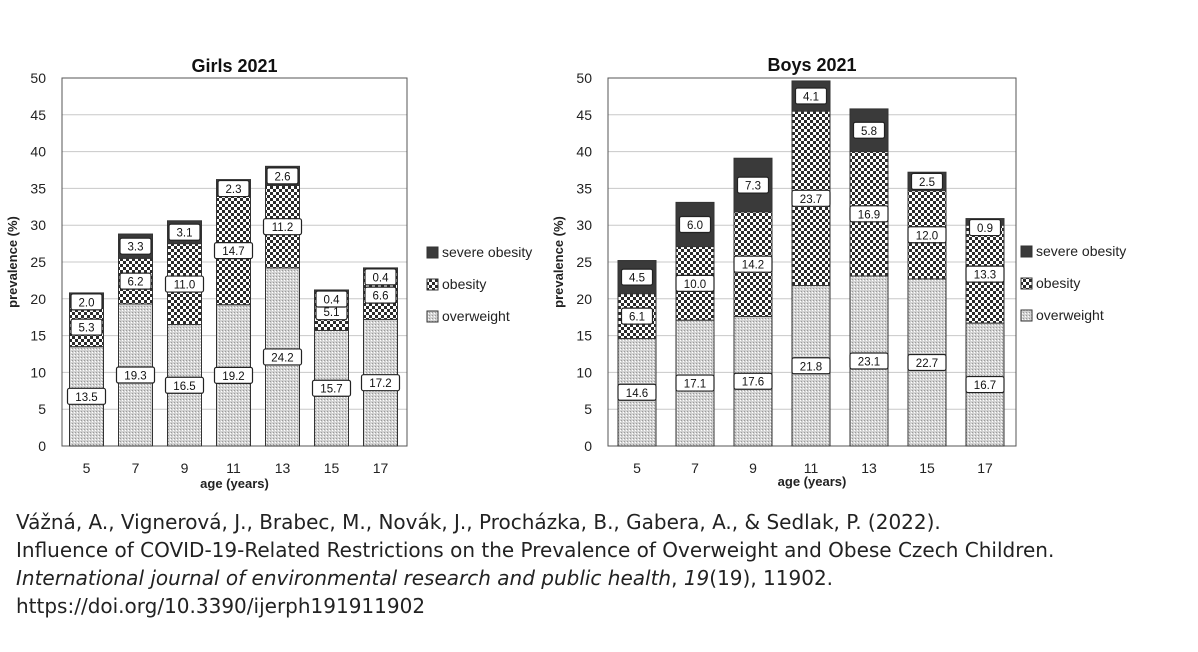 This screenshot has height=652, width=1198. What do you see at coordinates (695, 468) in the screenshot?
I see `boys-x-tick-label: 7` at bounding box center [695, 468].